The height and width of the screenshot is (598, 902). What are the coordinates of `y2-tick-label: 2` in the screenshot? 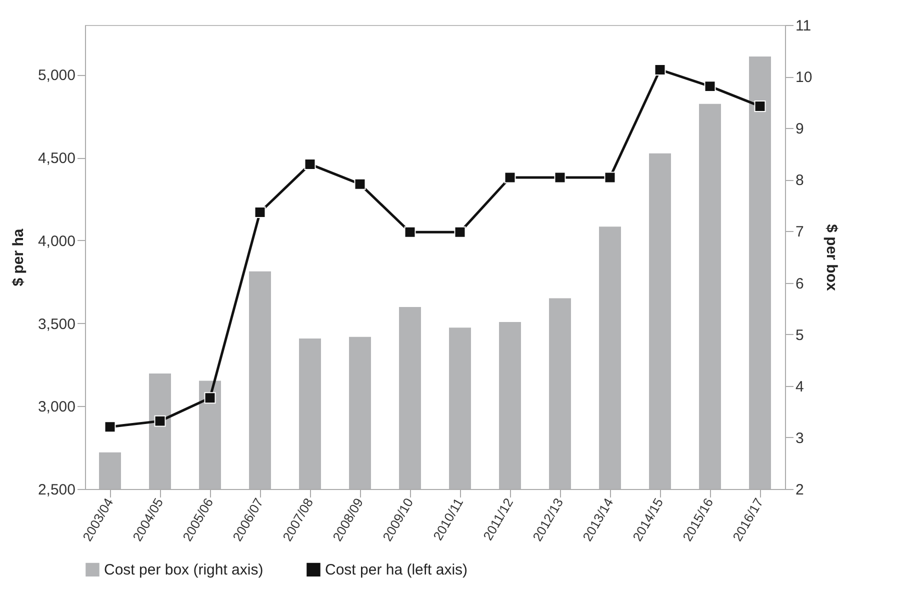 It's located at (800, 490).